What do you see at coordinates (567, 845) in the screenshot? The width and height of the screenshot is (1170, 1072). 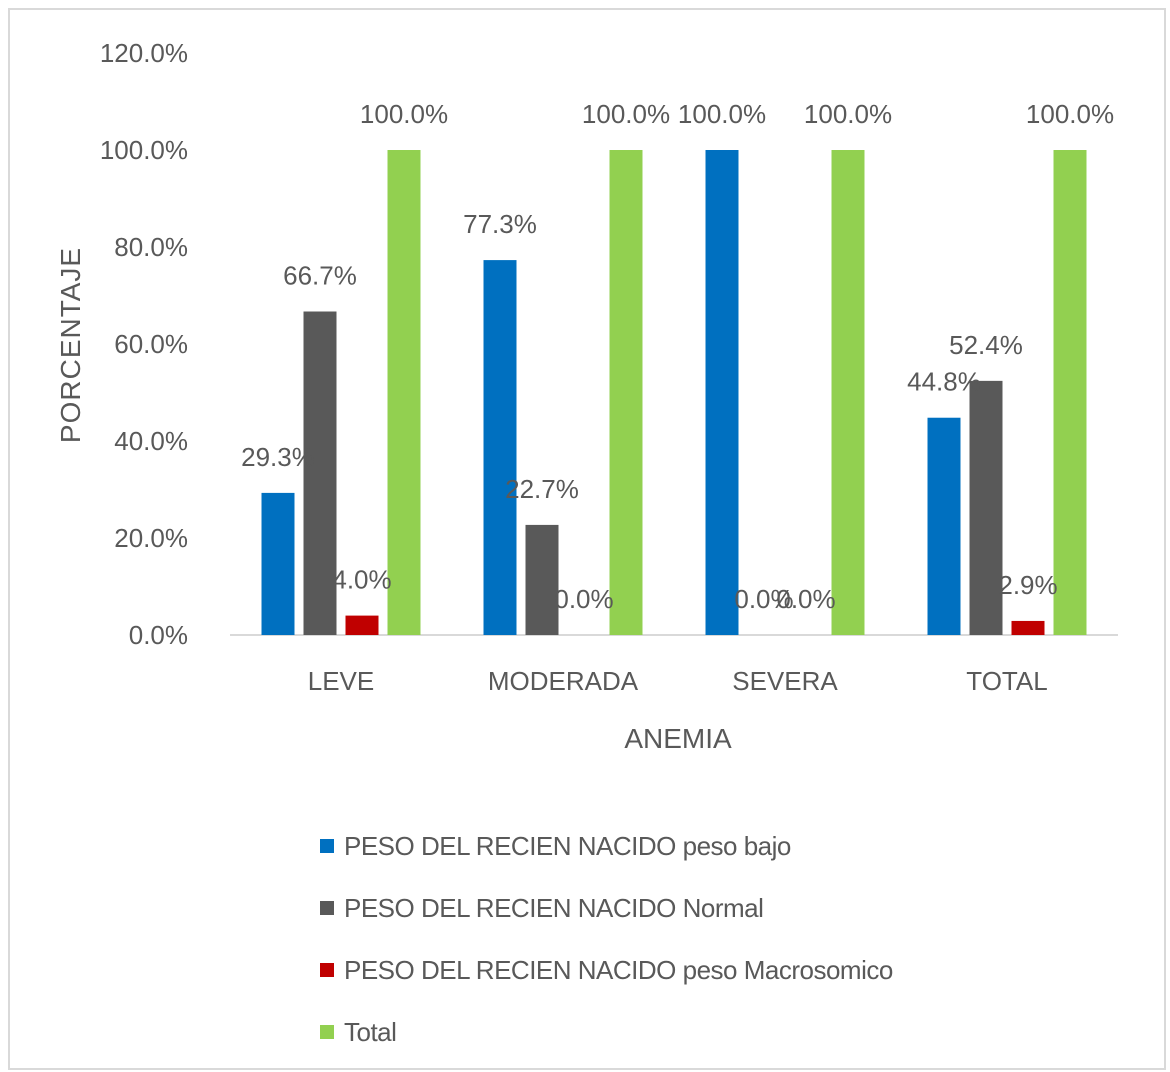 I see `legend-label: PESO DEL RECIEN NACIDO peso bajo` at bounding box center [567, 845].